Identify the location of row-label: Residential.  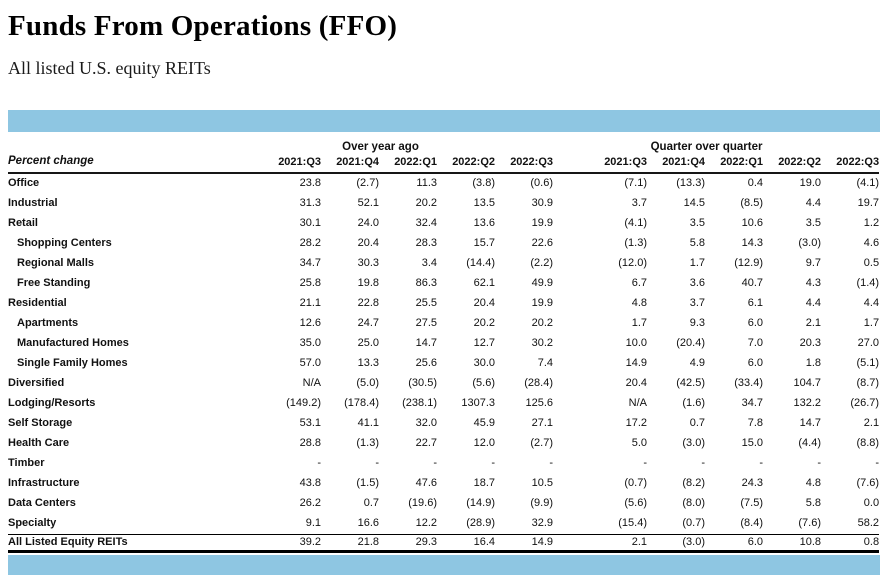
(37, 303).